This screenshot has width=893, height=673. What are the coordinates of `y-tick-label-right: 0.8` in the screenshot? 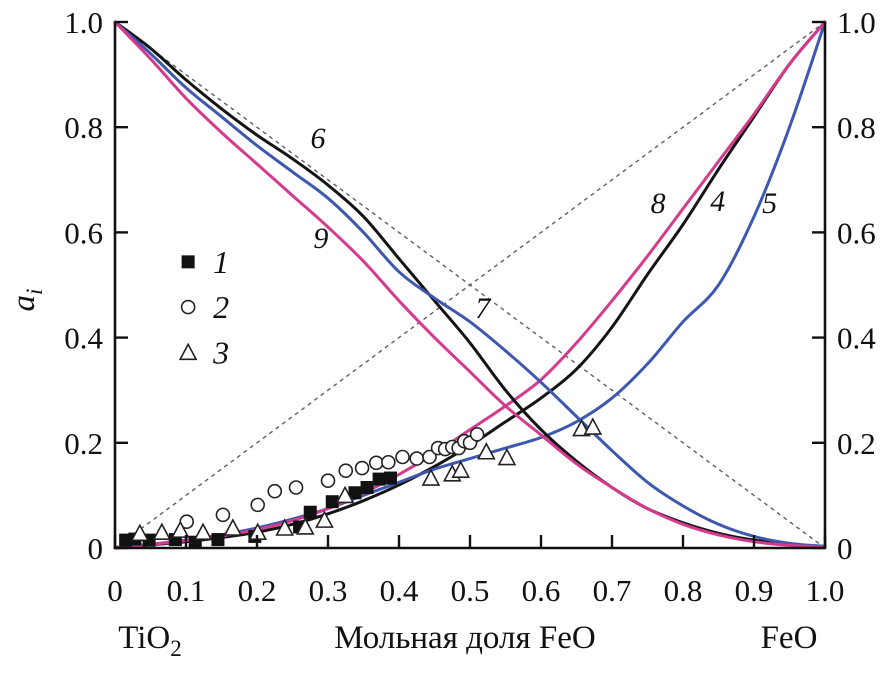 It's located at (856, 127).